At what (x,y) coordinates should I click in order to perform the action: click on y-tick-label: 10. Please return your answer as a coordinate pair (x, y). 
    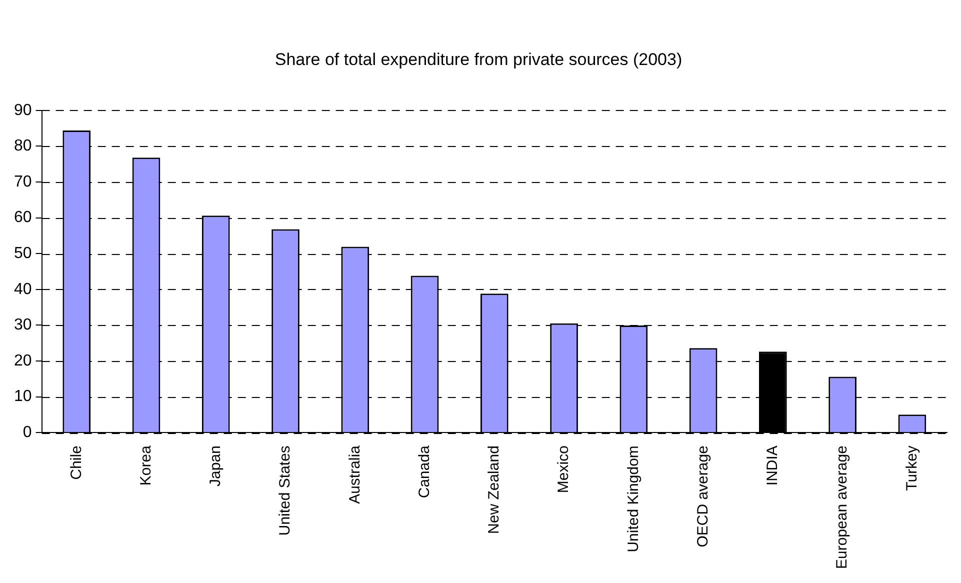
    Looking at the image, I should click on (23, 397).